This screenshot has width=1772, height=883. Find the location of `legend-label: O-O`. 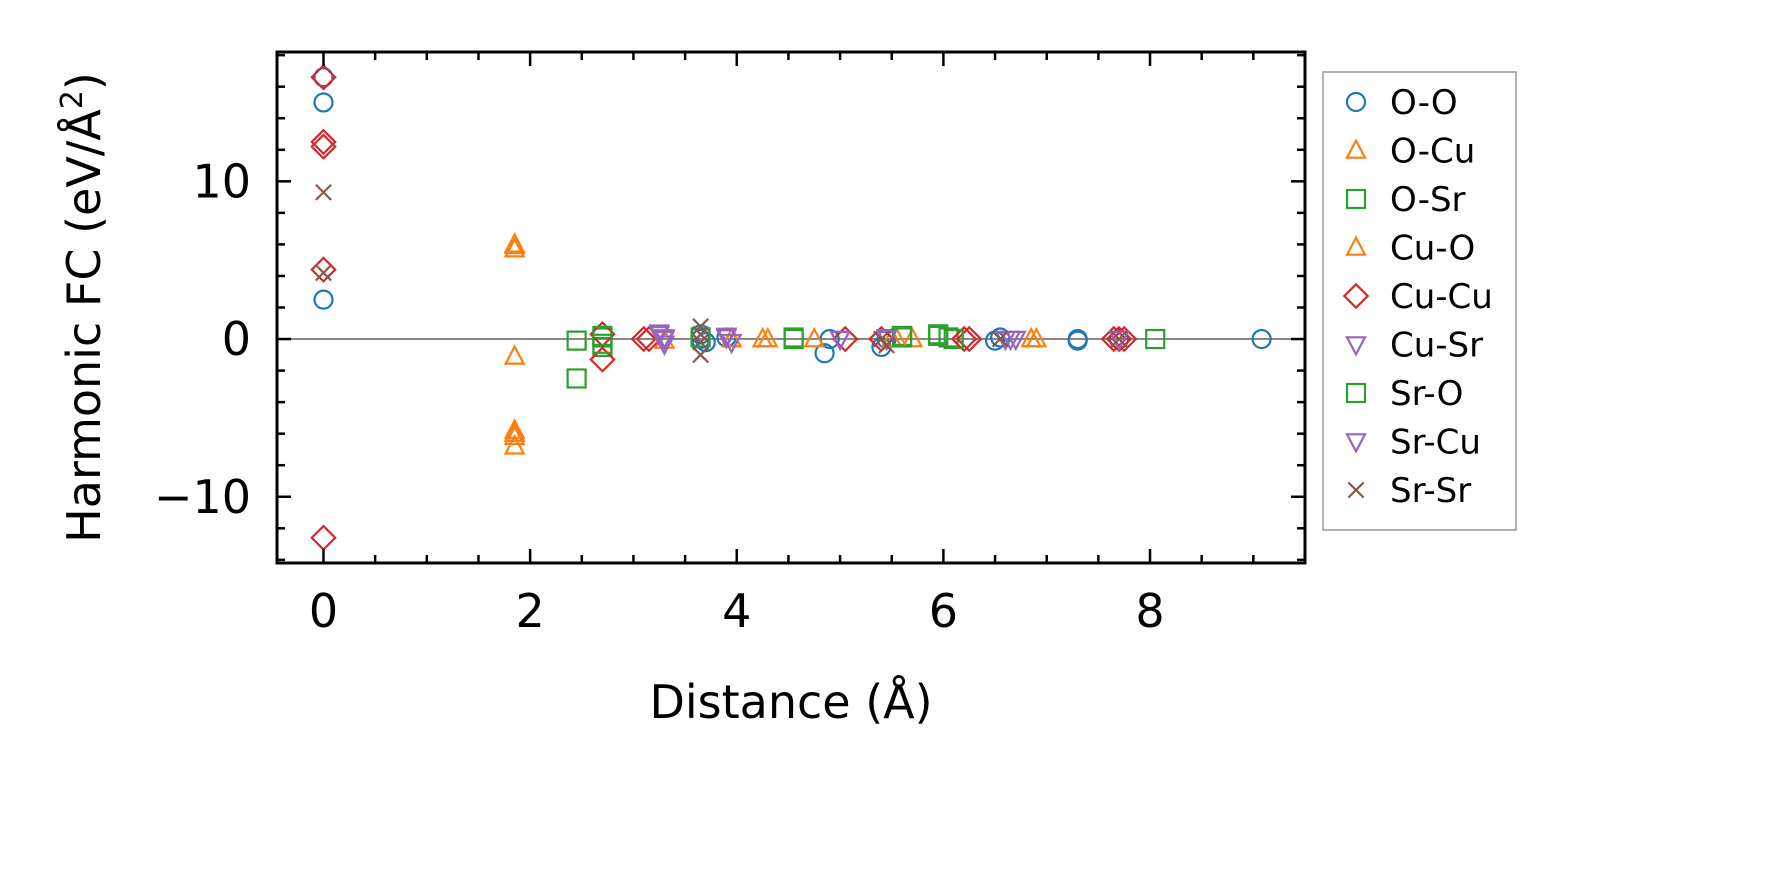

legend-label: O-O is located at coordinates (1424, 103).